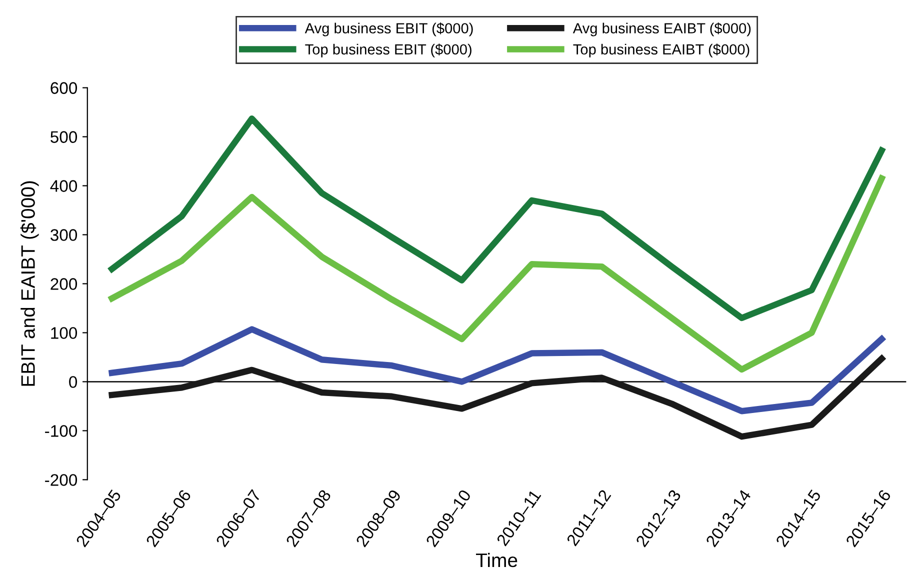 This screenshot has height=585, width=920. What do you see at coordinates (73, 382) in the screenshot?
I see `y-tick-label: 0` at bounding box center [73, 382].